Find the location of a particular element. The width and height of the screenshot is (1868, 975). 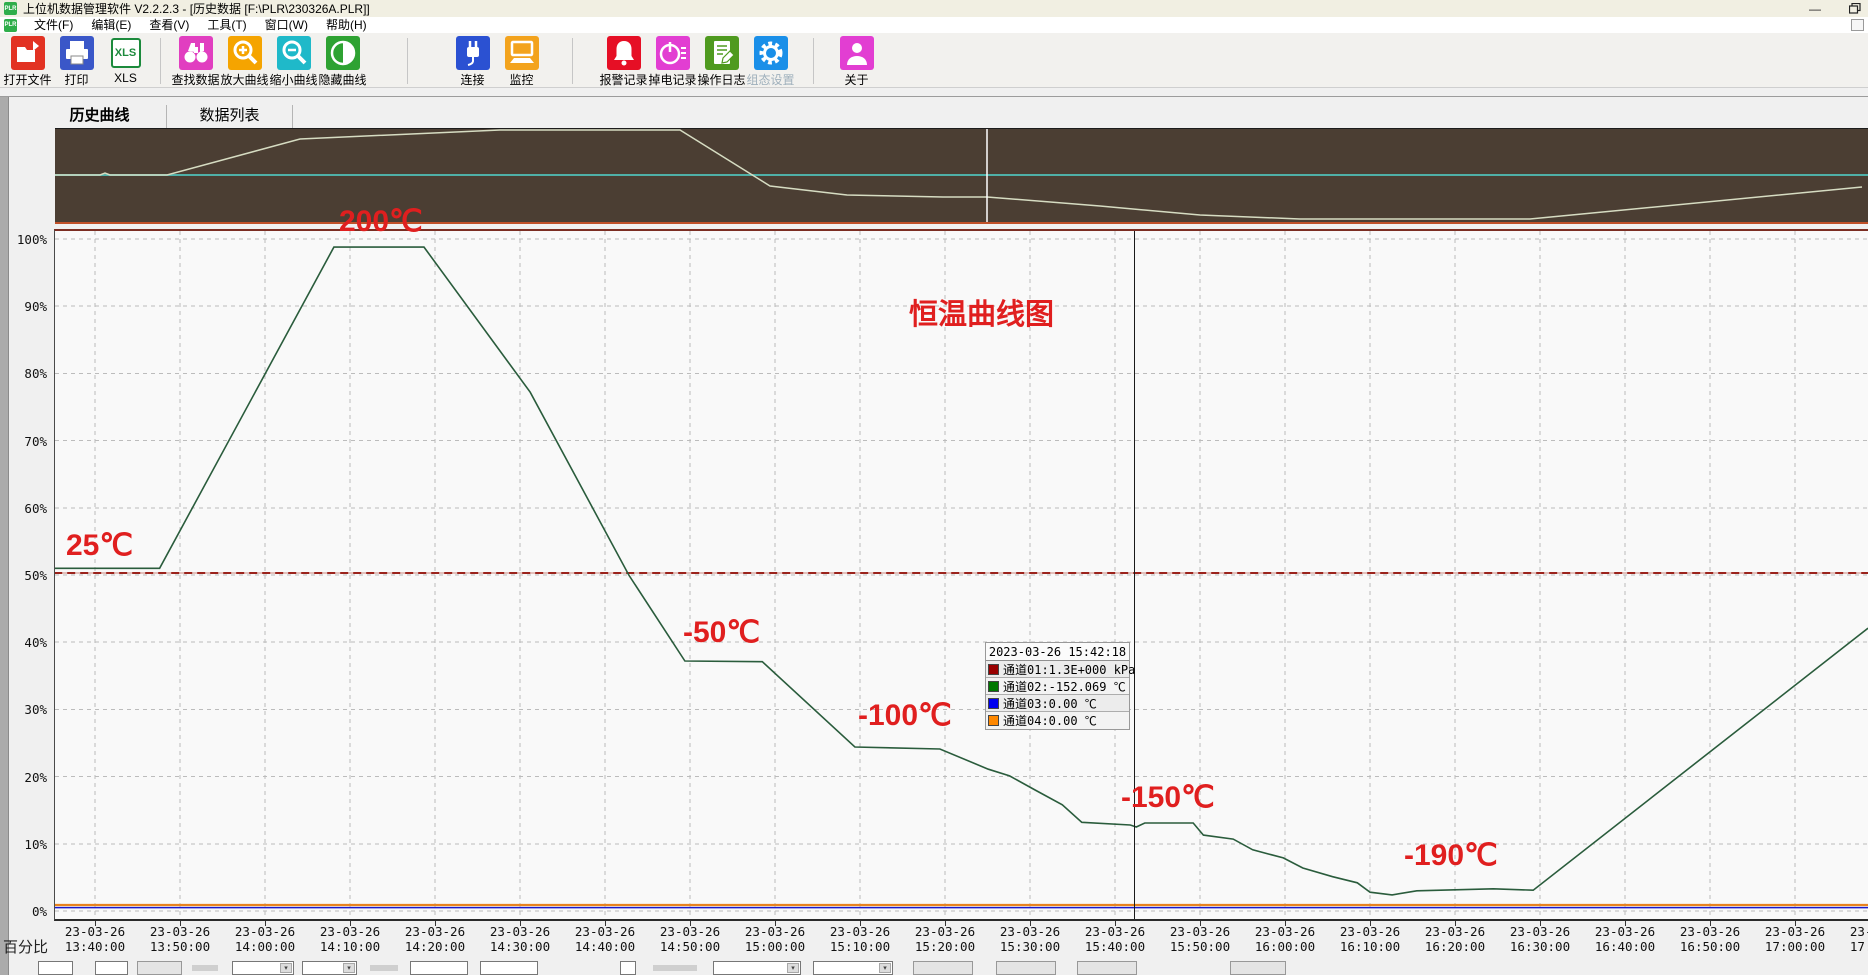

menu-窗口: 窗口(W) is located at coordinates (286, 25).